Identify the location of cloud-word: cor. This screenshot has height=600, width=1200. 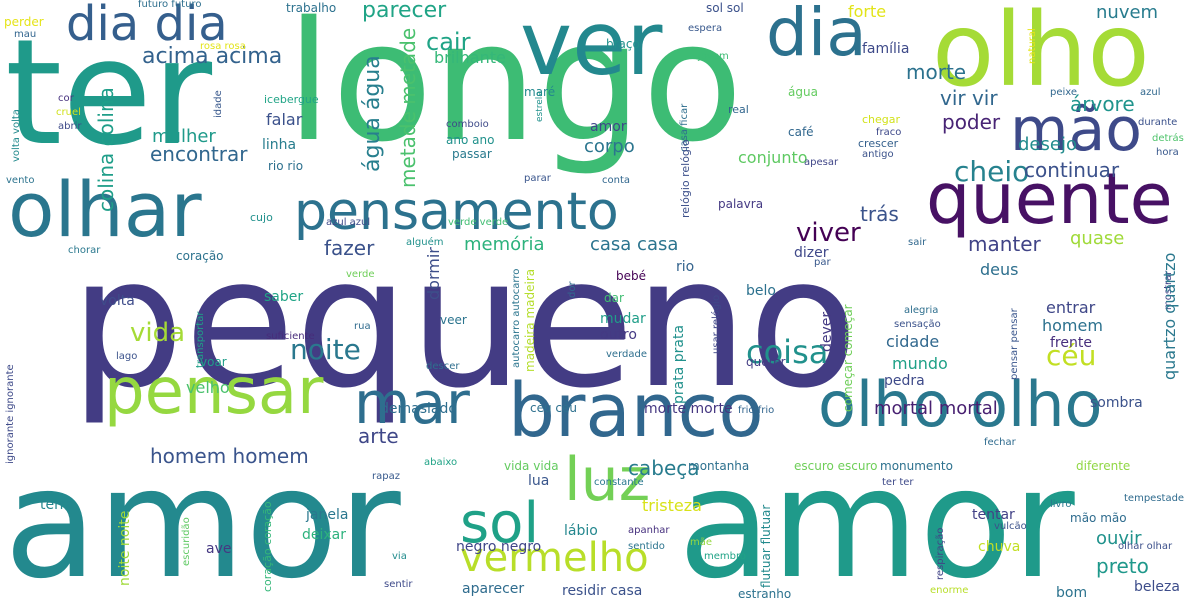
(66, 98).